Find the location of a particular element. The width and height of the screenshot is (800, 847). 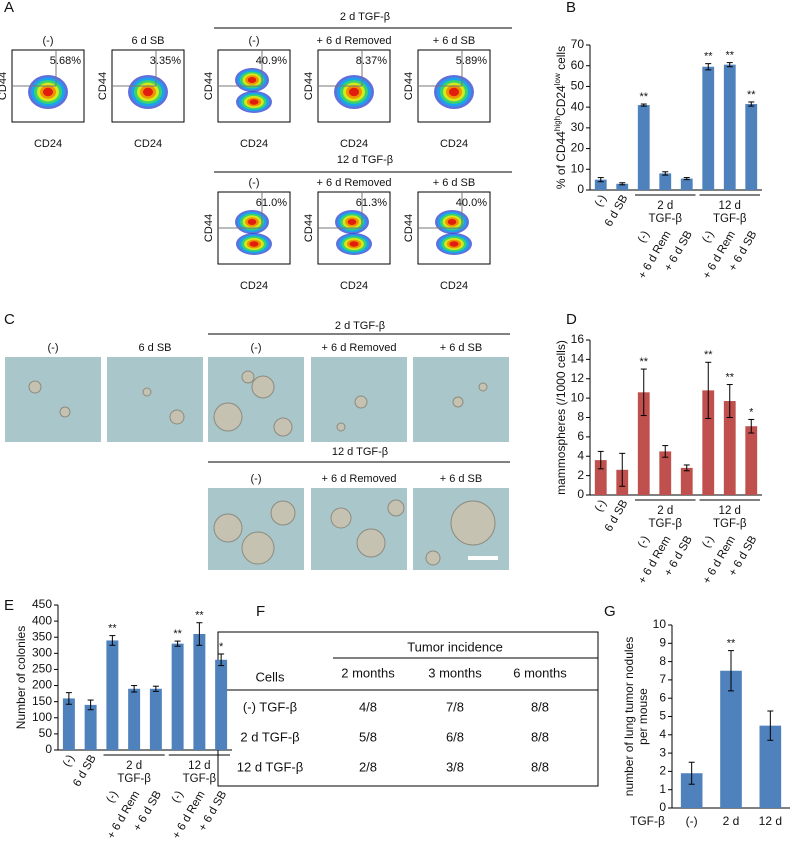

panel-letter: A is located at coordinates (9, 8).